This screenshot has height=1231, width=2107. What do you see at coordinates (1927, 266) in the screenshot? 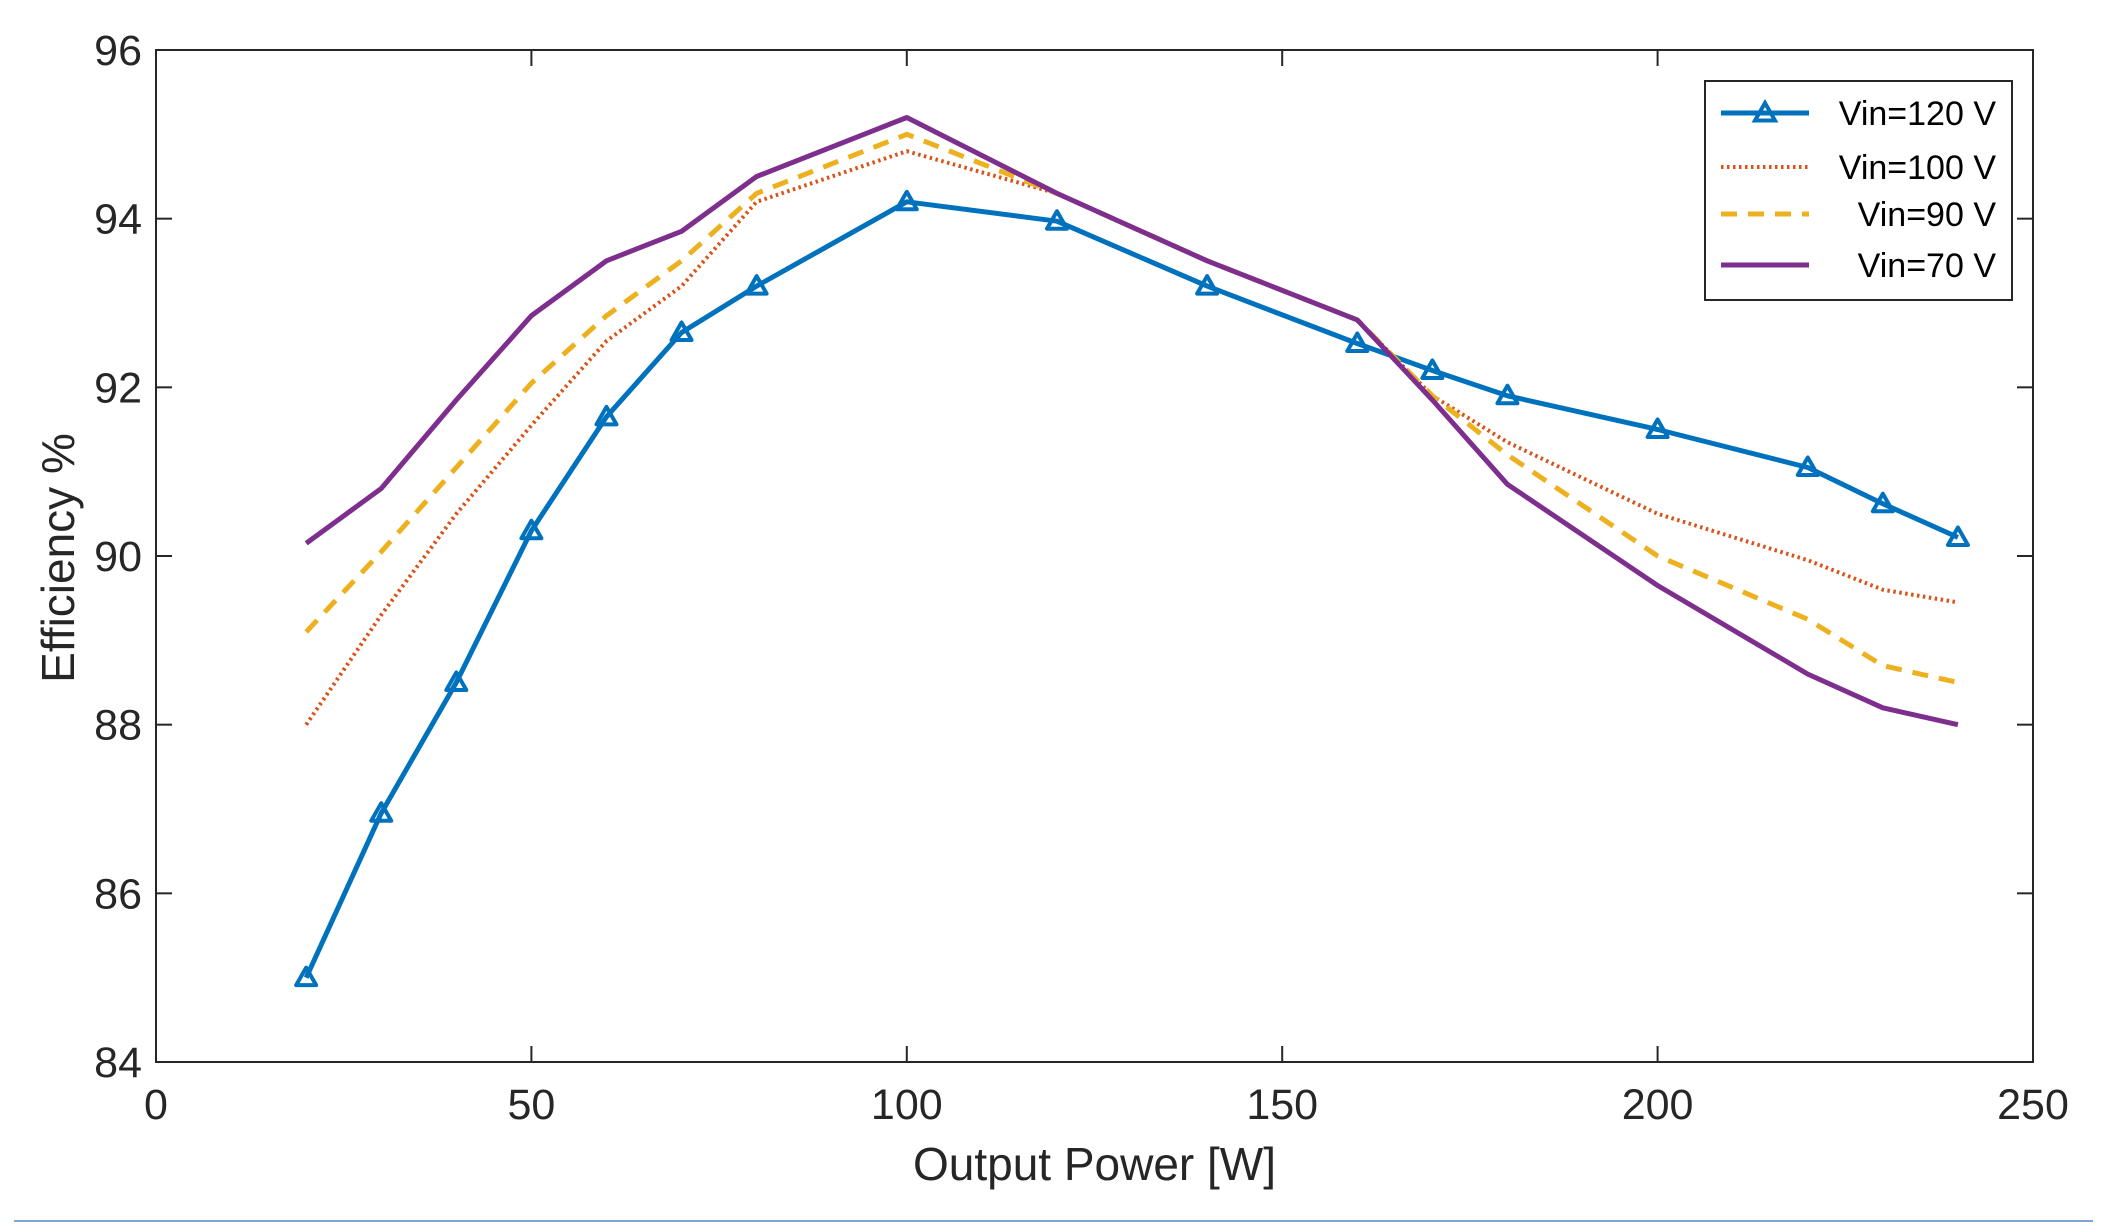
I see `legend-label-4: Vin=70 V` at bounding box center [1927, 266].